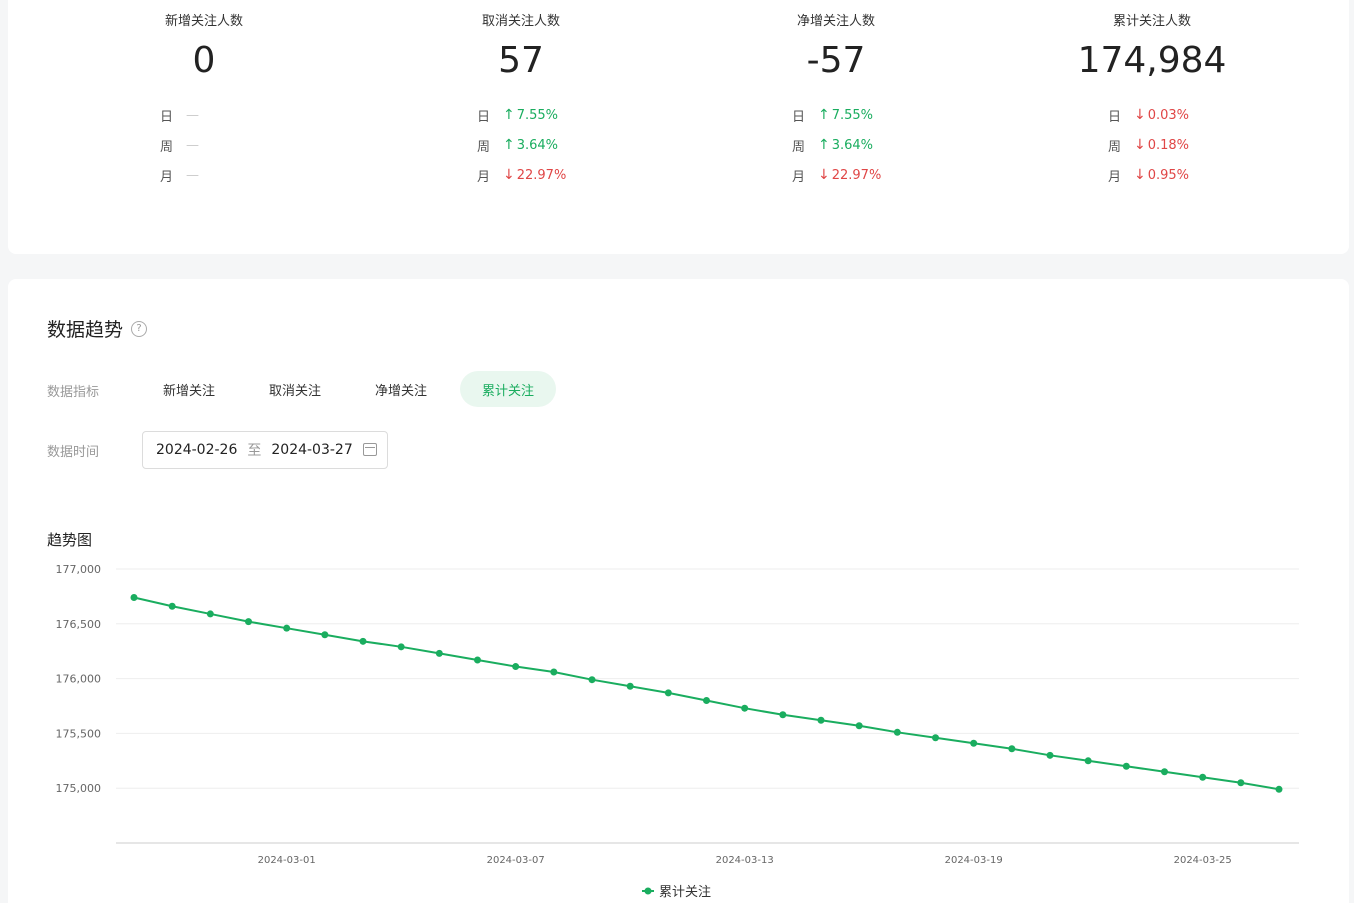  Describe the element at coordinates (508, 389) in the screenshot. I see `tab-total-follow: 累计关注` at that location.